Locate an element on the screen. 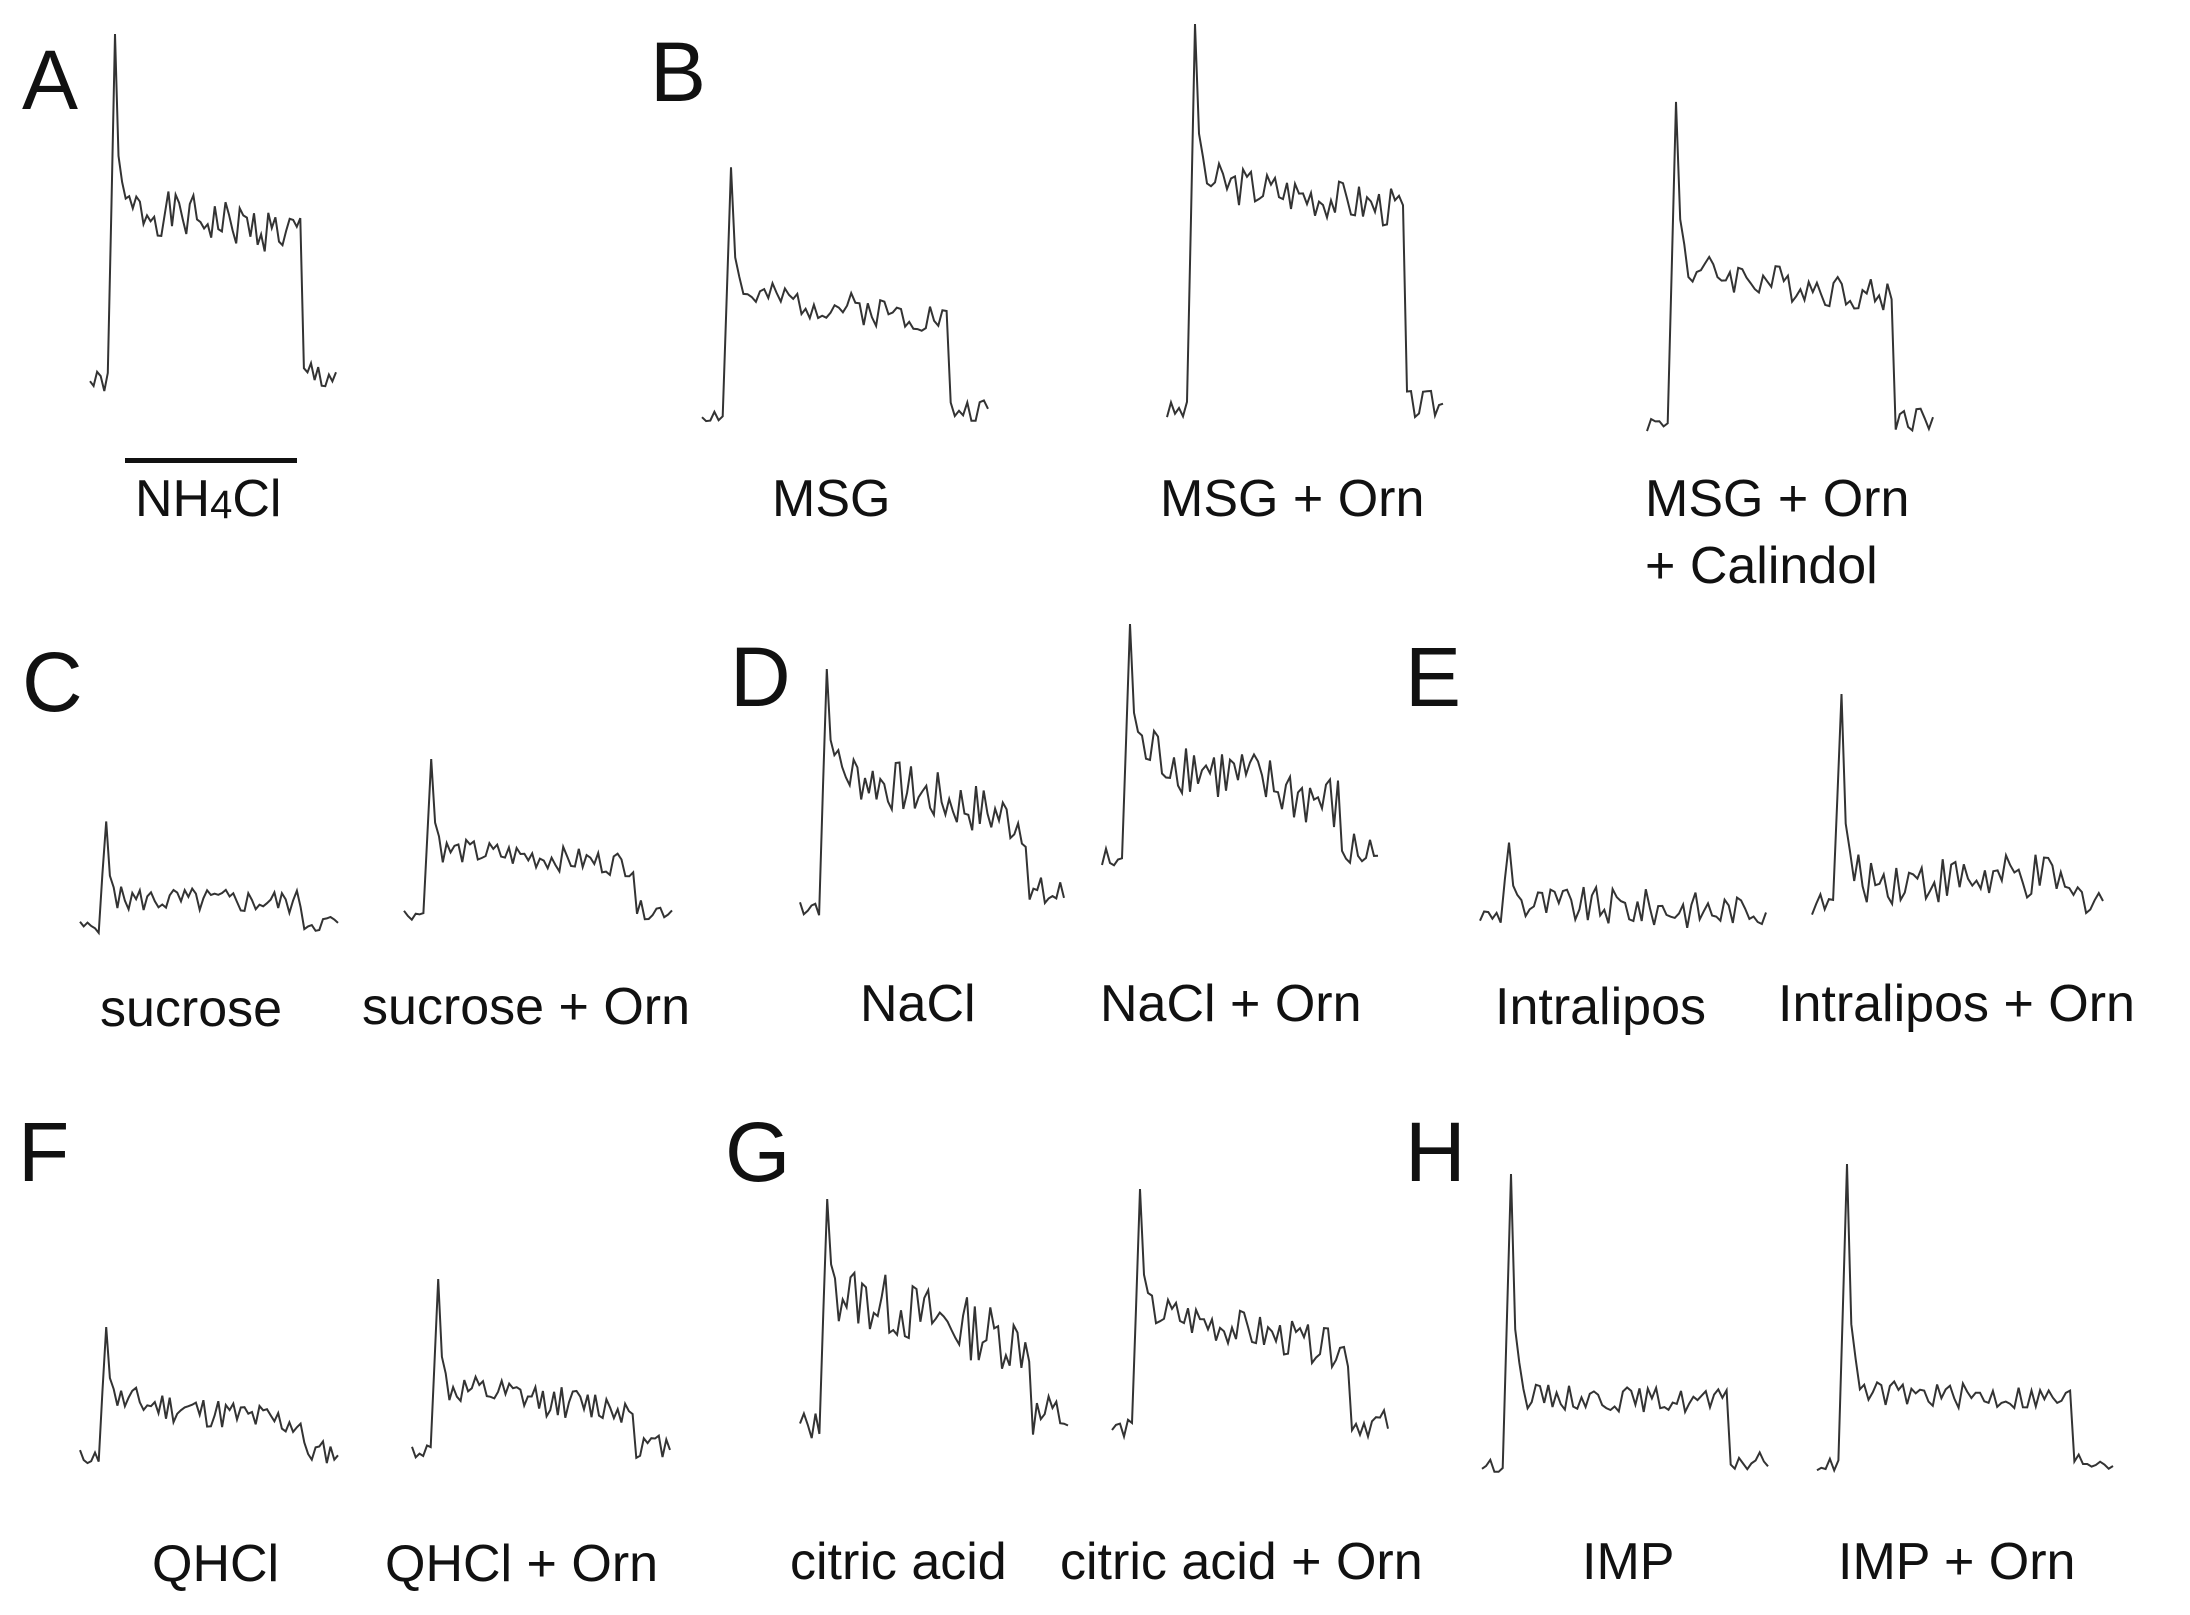 Image resolution: width=2190 pixels, height=1615 pixels. trace-g-citric-acid-orn is located at coordinates (1250, 1314).